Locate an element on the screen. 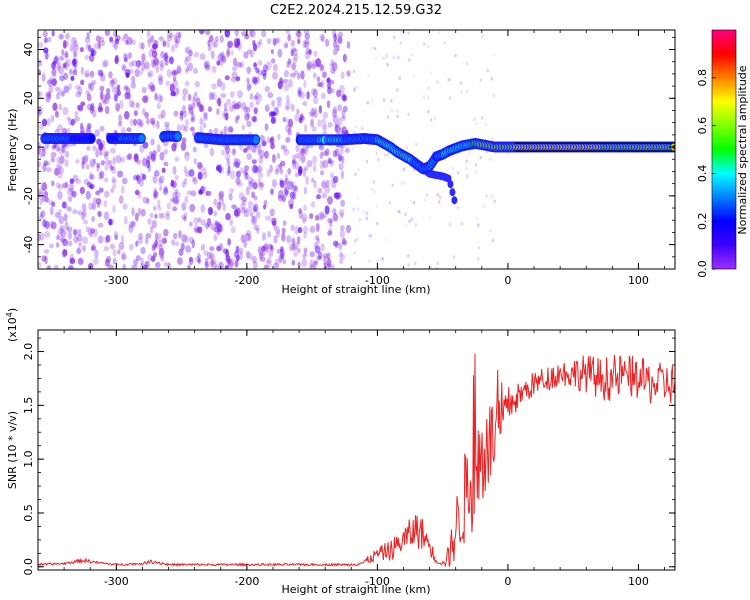  colorbar-ticks: 0.0 0.2 0.4 0.6 0.8 is located at coordinates (706, 173).